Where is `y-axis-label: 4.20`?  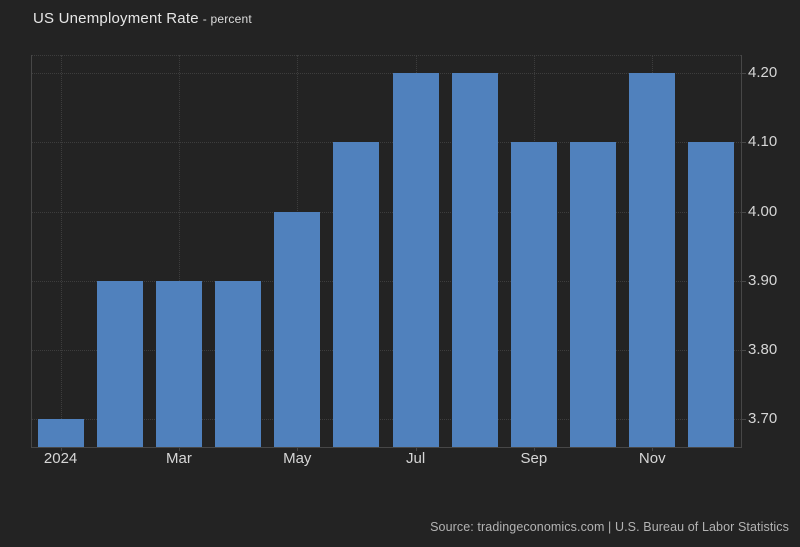 y-axis-label: 4.20 is located at coordinates (763, 72).